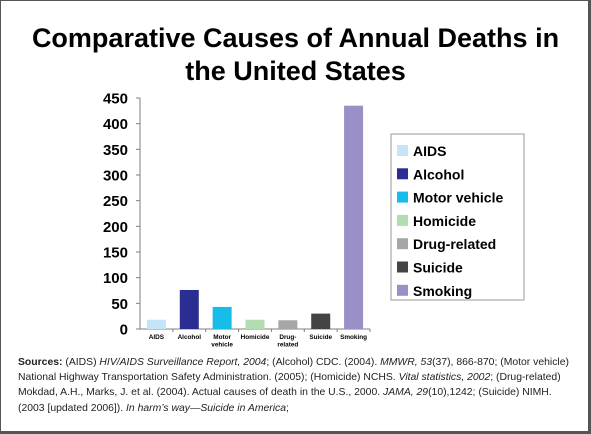 The height and width of the screenshot is (434, 591). I want to click on x-tick-label-homicide: Homicide, so click(255, 337).